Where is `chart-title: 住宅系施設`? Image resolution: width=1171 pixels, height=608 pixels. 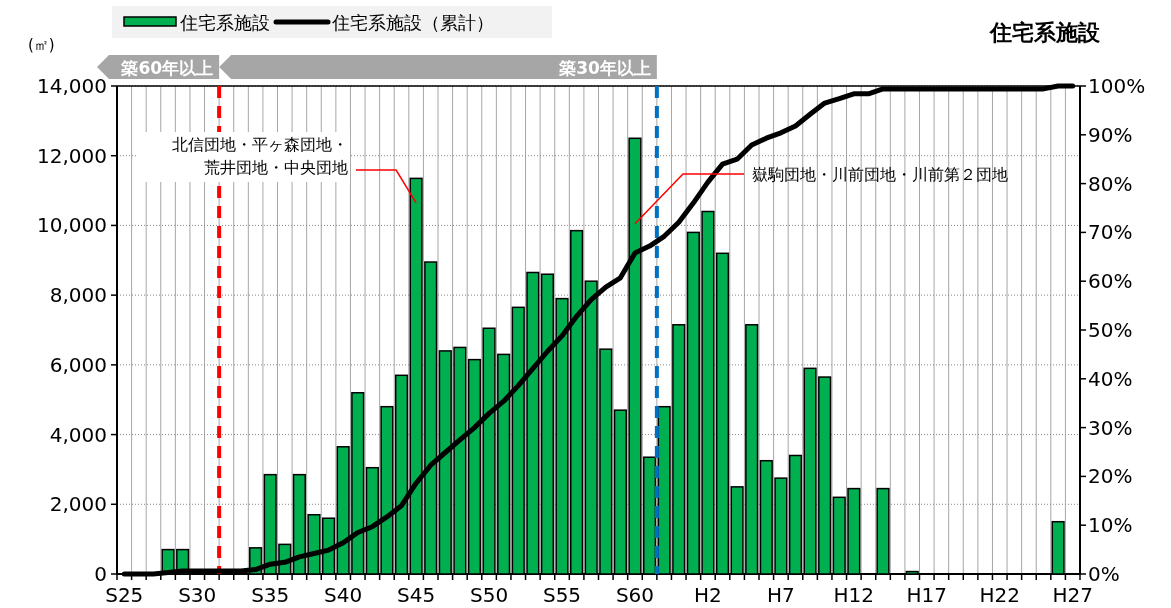
chart-title: 住宅系施設 is located at coordinates (1045, 32).